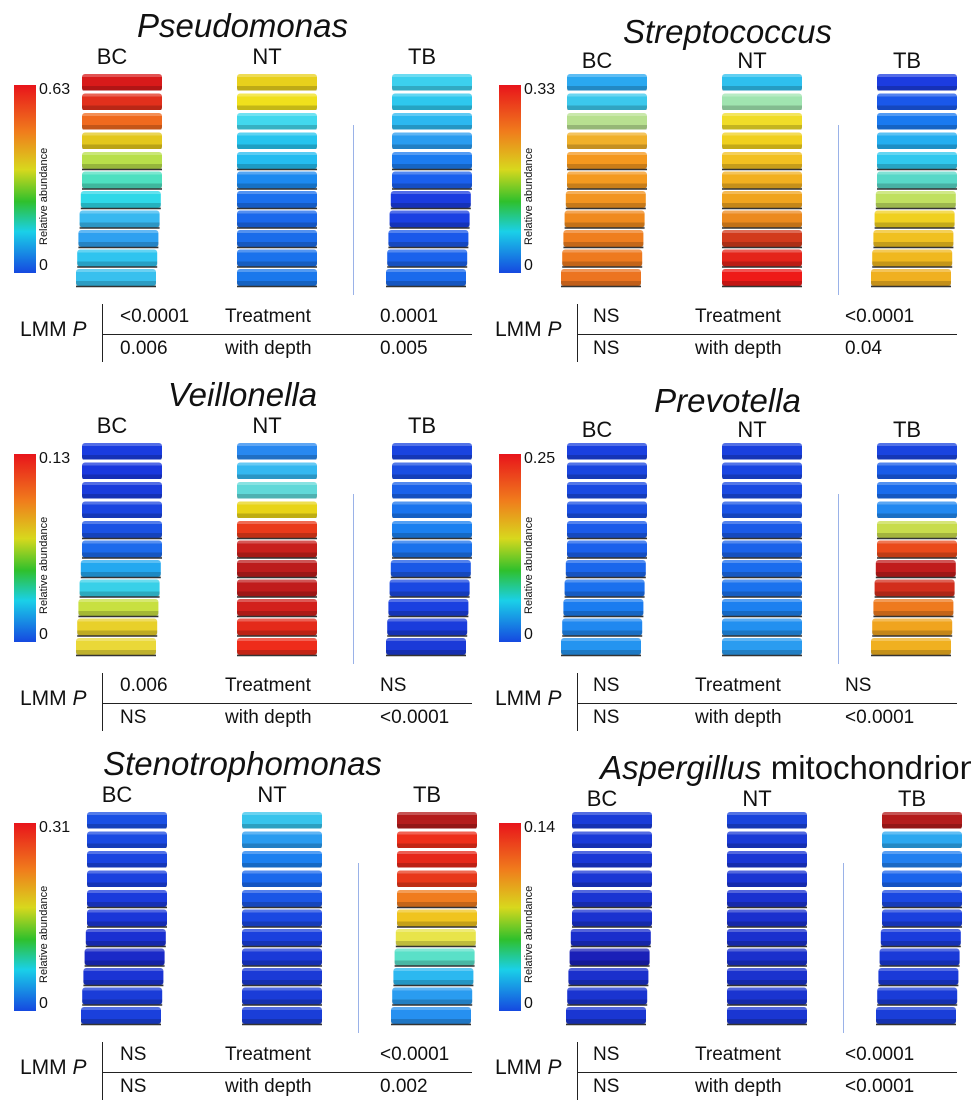 The image size is (971, 1107). I want to click on depth-tb-p: <0.0001, so click(880, 717).